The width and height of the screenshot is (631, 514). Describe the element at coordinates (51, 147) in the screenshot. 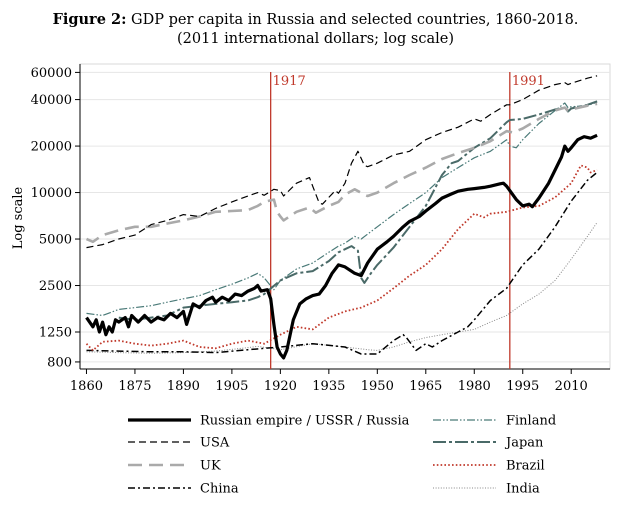

I see `y-tick-label: 20000` at that location.